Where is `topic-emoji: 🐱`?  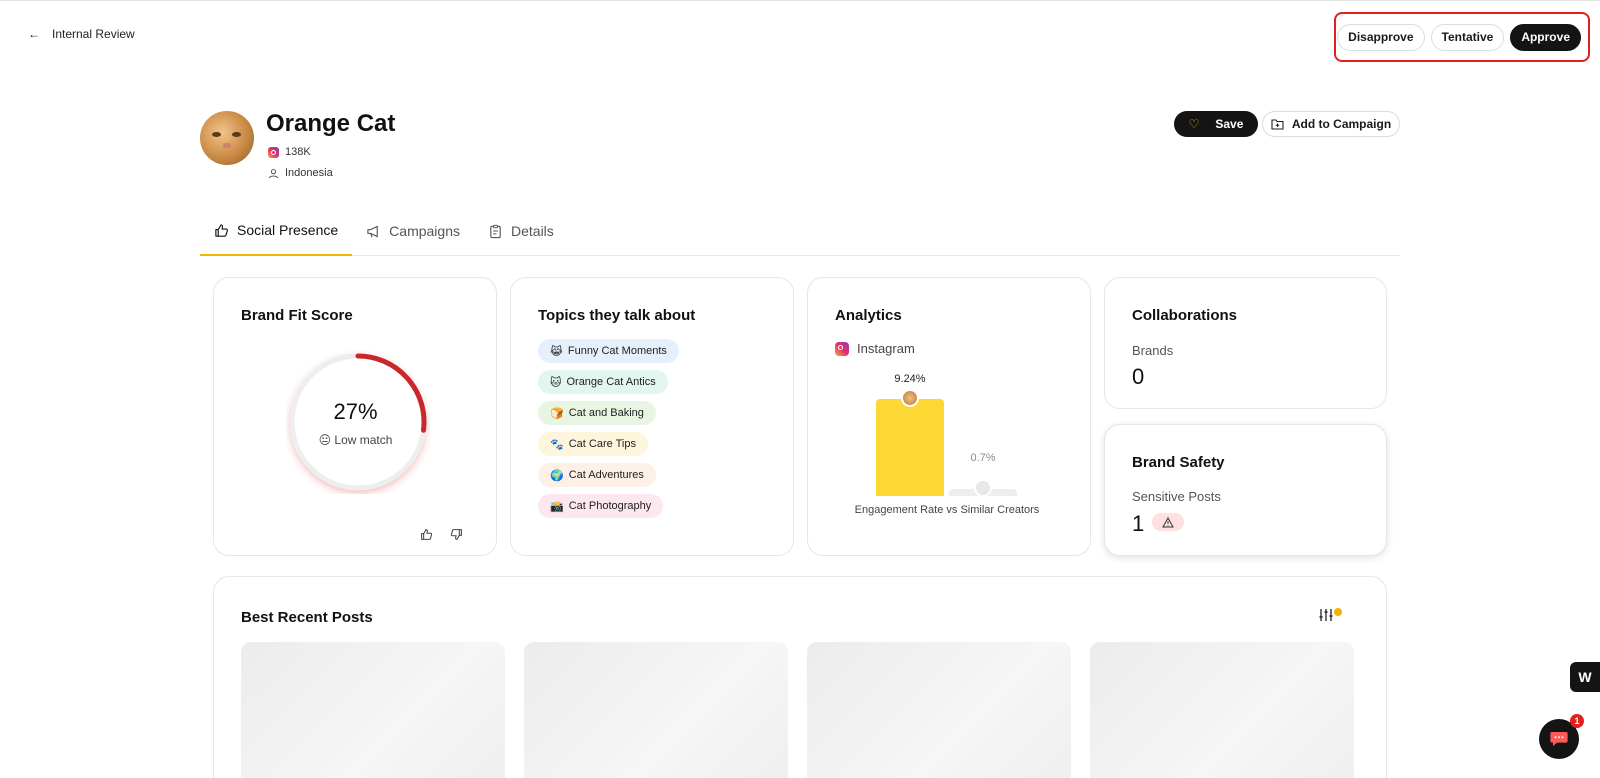 topic-emoji: 🐱 is located at coordinates (556, 382).